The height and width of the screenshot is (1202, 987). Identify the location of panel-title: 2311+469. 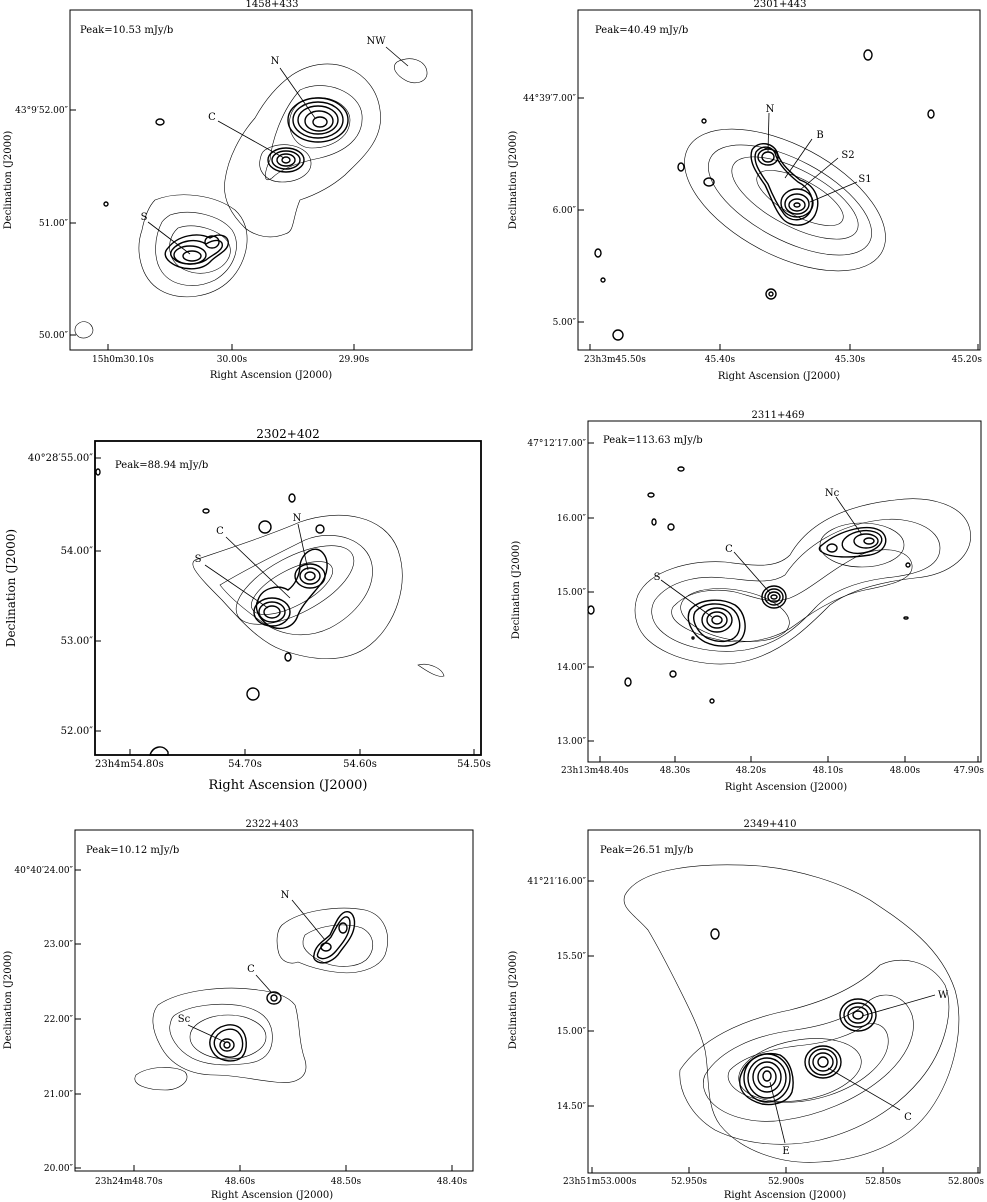
(778, 415).